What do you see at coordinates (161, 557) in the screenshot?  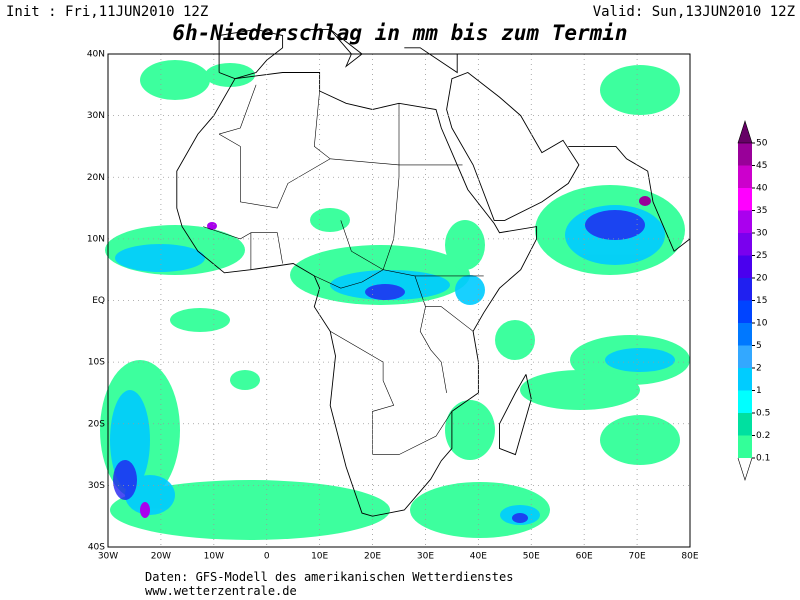 I see `lon-label: 20W` at bounding box center [161, 557].